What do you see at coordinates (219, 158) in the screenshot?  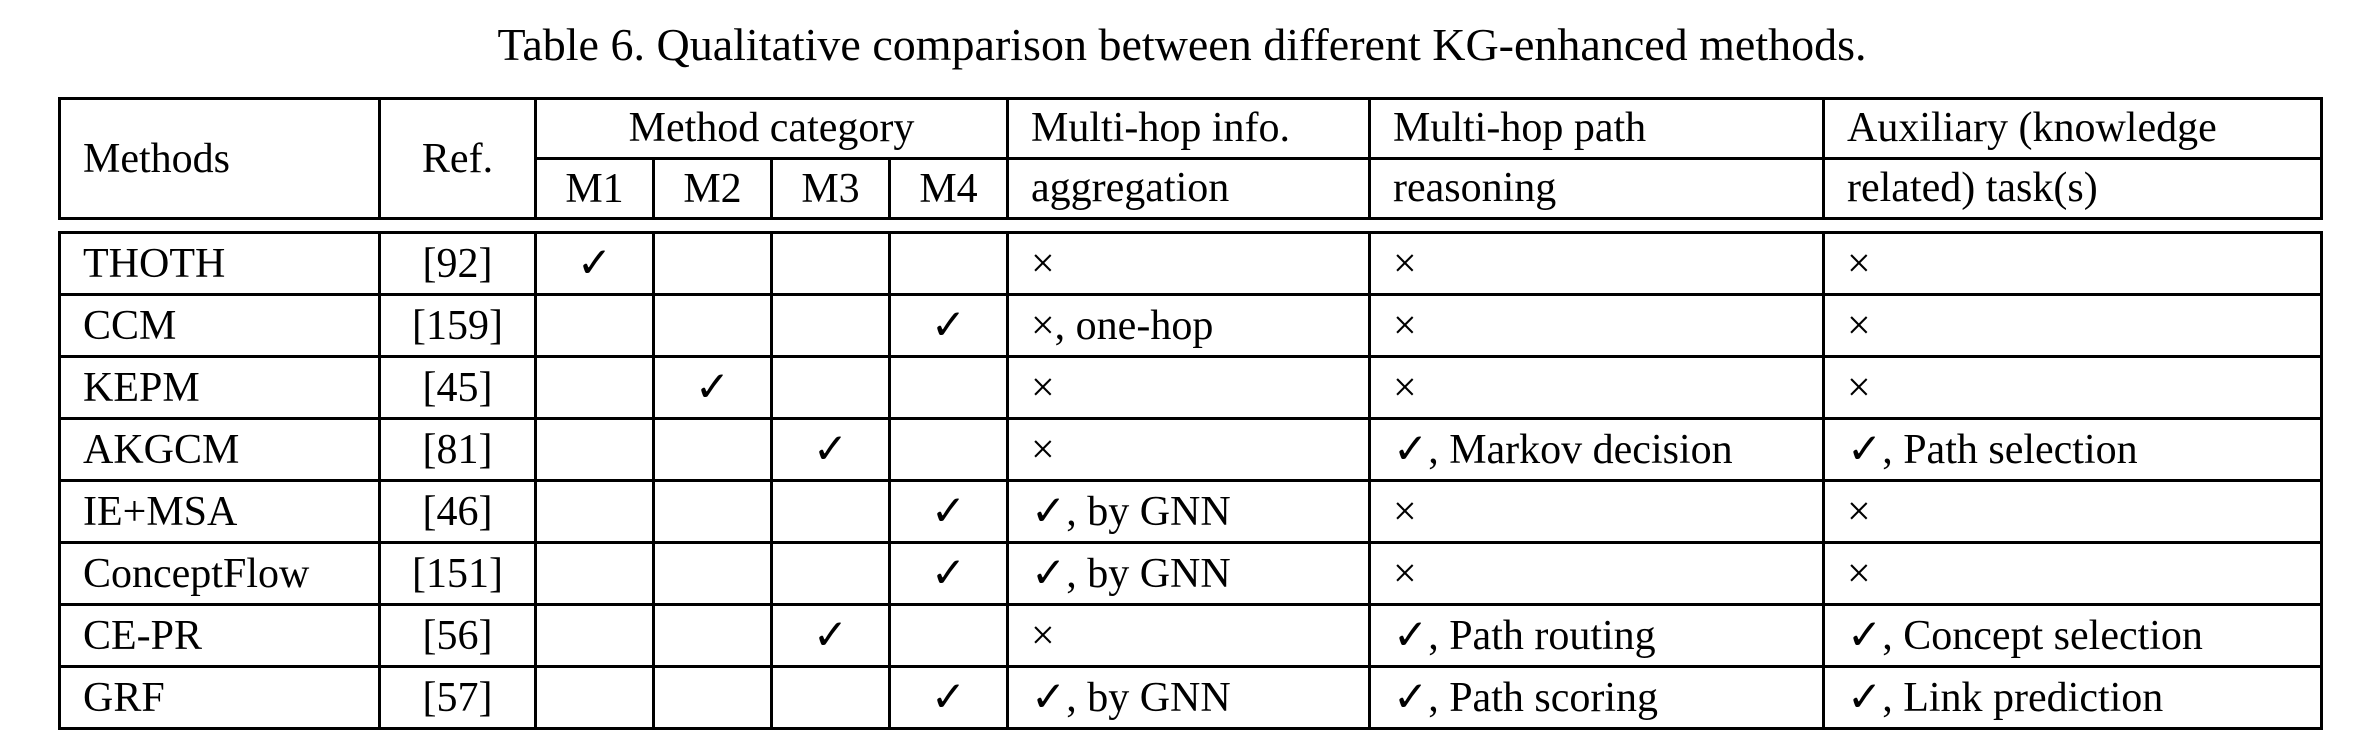 I see `header-methods: Methods` at bounding box center [219, 158].